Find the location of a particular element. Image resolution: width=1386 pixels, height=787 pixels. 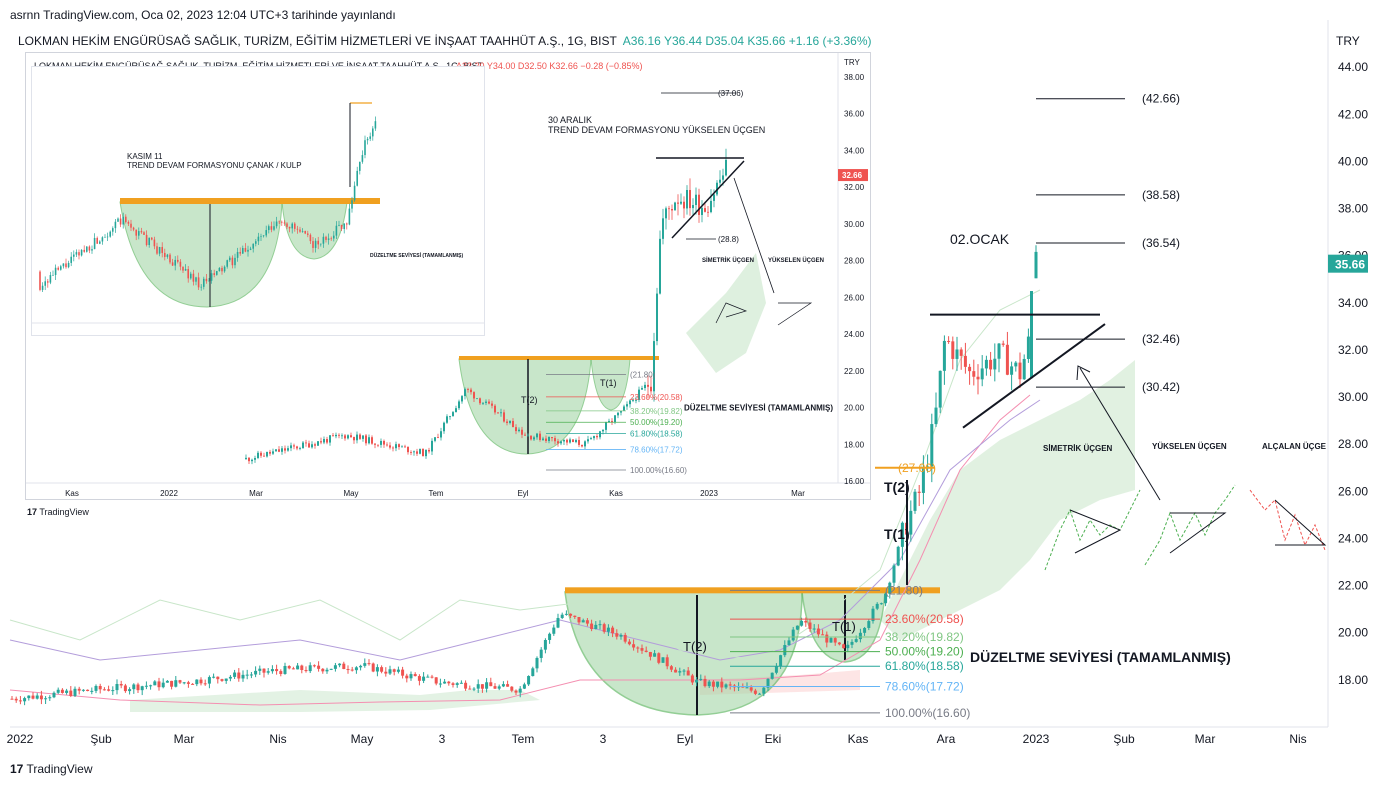

inset-y-tick: 18.00 is located at coordinates (854, 444).